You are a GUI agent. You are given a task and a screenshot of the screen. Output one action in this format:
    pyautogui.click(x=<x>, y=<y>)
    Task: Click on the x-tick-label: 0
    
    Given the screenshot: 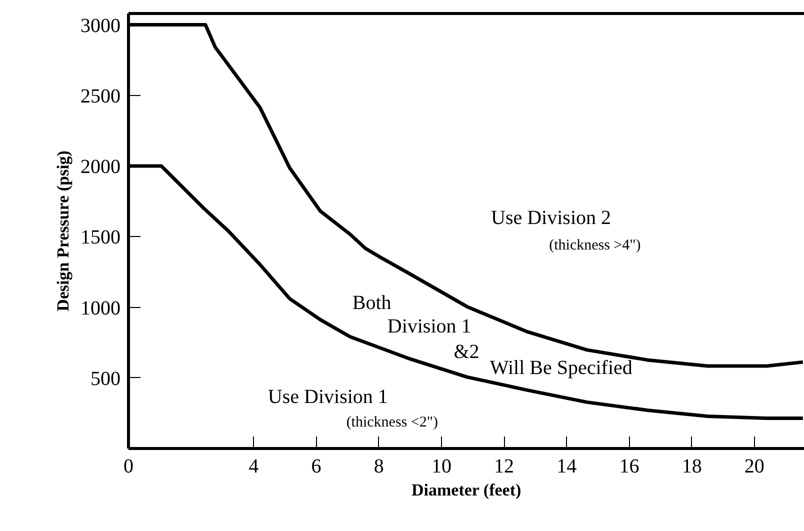 What is the action you would take?
    pyautogui.click(x=129, y=467)
    